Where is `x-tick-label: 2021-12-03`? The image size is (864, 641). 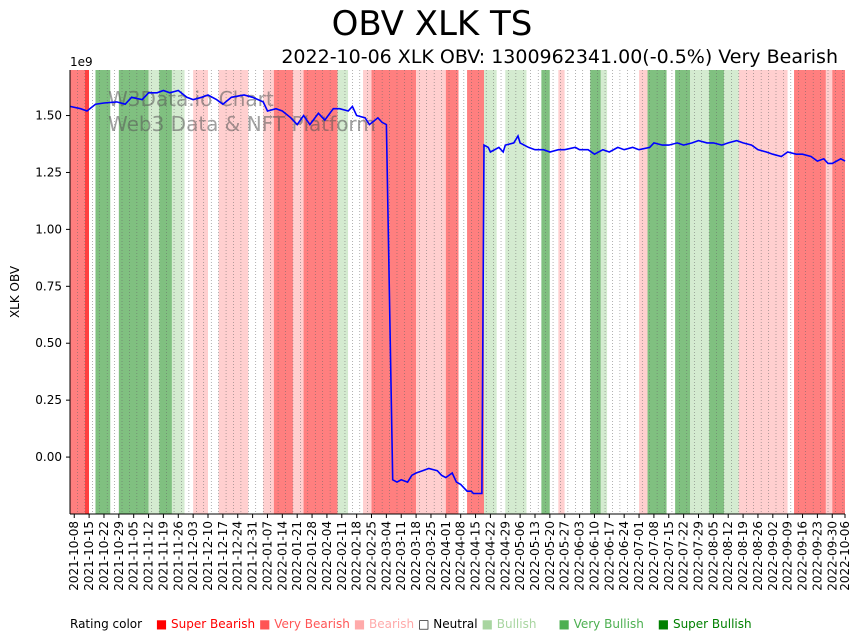
x-tick-label: 2021-12-03 is located at coordinates (193, 556).